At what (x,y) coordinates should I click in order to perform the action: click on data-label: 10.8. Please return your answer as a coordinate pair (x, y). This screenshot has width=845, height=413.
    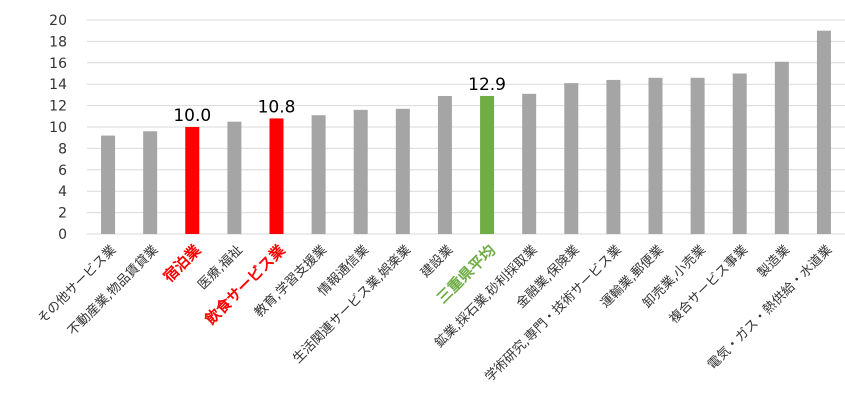
    Looking at the image, I should click on (277, 107).